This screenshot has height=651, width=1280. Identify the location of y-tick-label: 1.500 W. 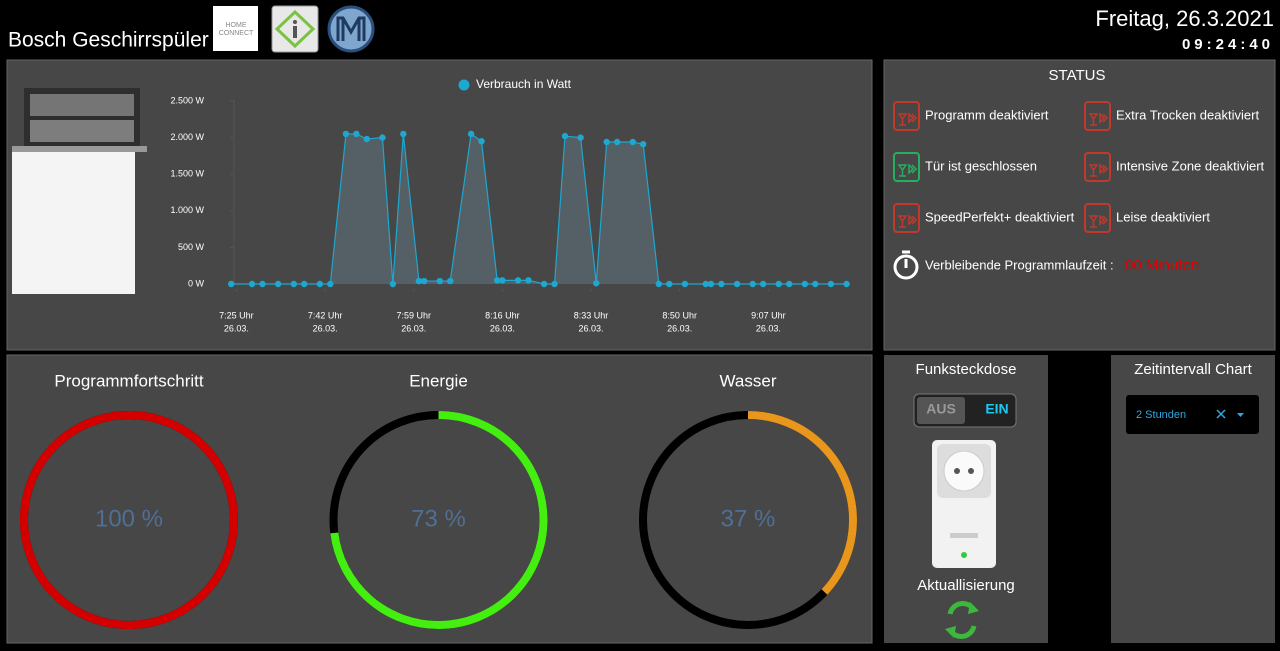
(187, 174).